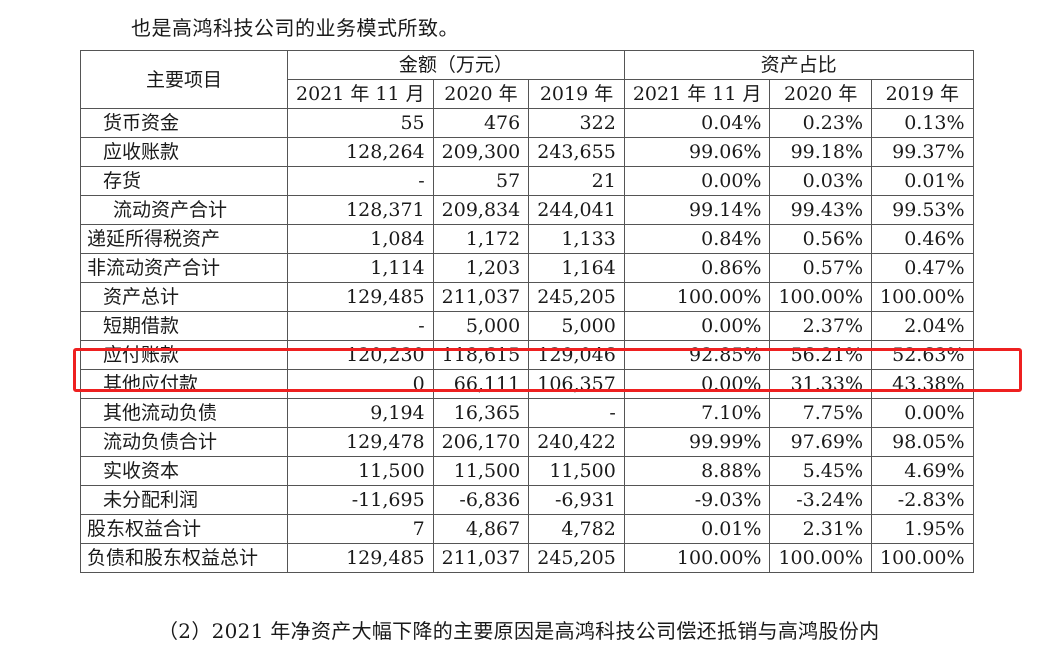 The image size is (1046, 647). What do you see at coordinates (527, 181) in the screenshot?
I see `table-row: 存货 -57 21 0.00% 0.03% 0.01%` at bounding box center [527, 181].